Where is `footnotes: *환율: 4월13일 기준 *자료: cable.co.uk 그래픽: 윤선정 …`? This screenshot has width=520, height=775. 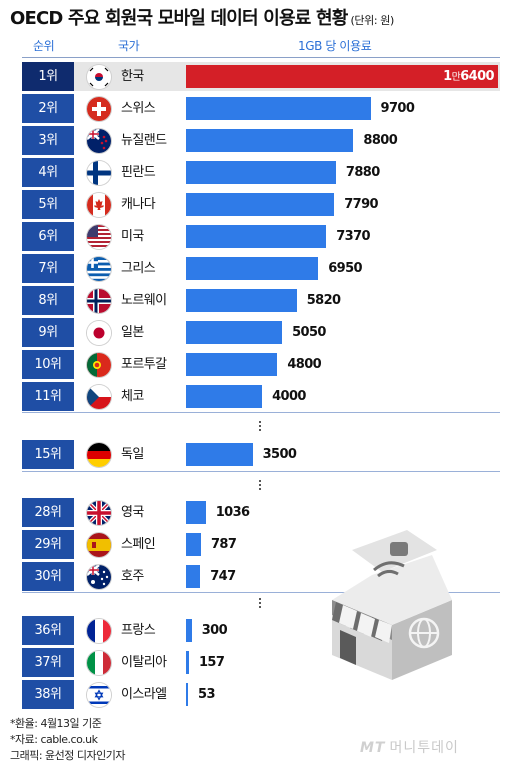
footnotes: *환율: 4월13일 기준 *자료: cable.co.uk 그래픽: 윤선정 … is located at coordinates (68, 740).